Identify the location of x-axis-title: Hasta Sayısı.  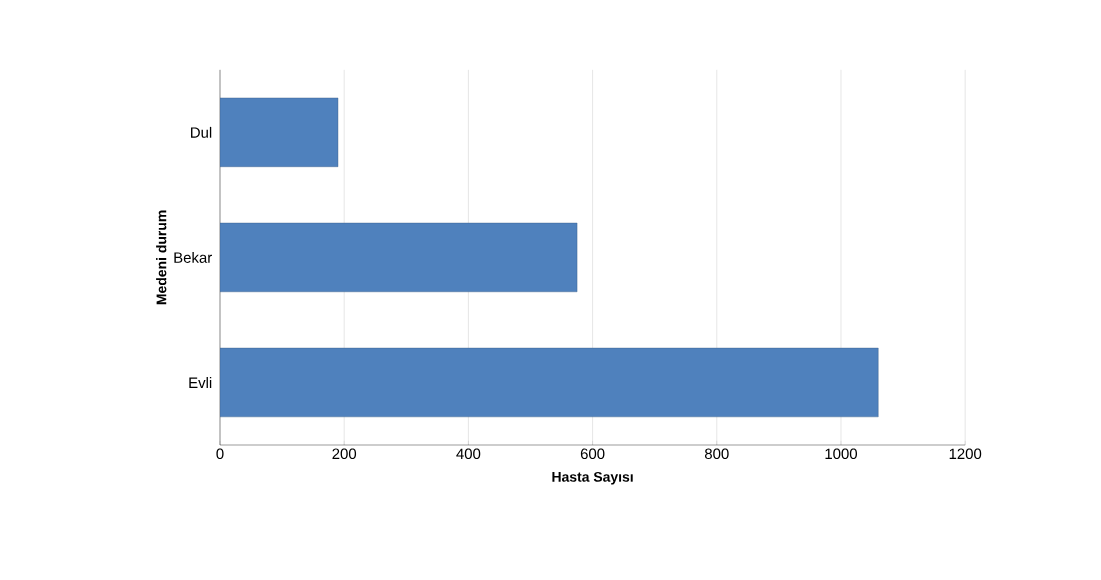
(592, 478).